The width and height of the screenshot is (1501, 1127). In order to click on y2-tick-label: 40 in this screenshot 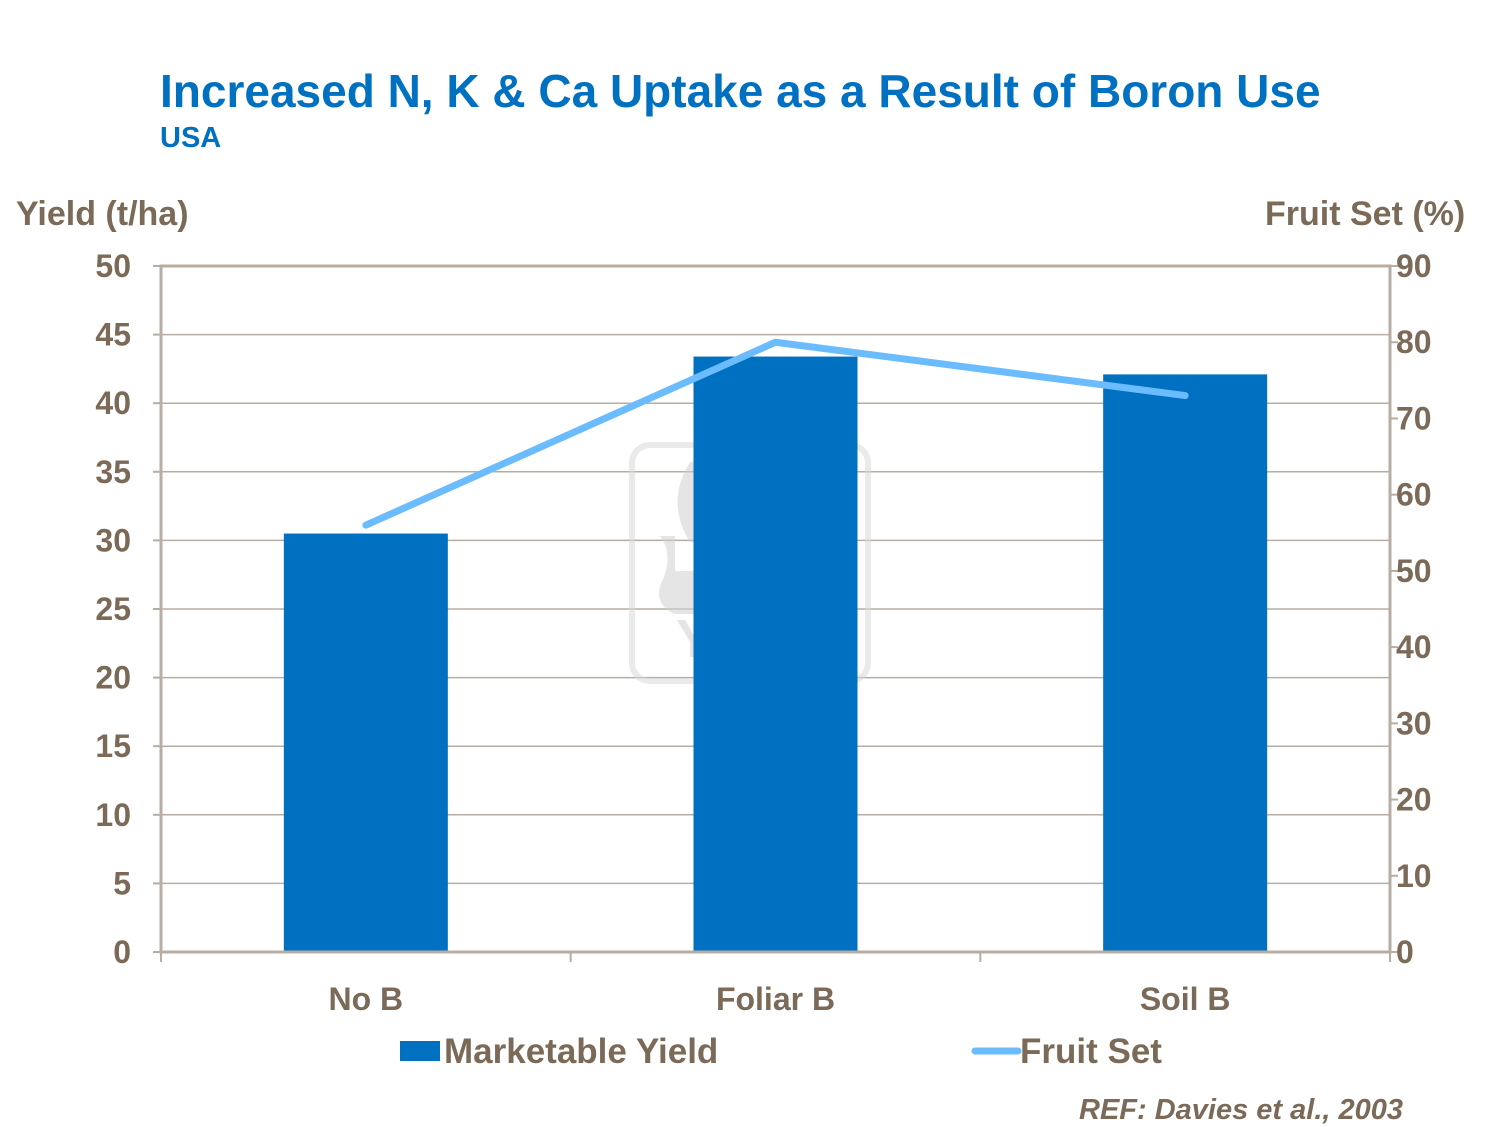, I will do `click(1414, 647)`.